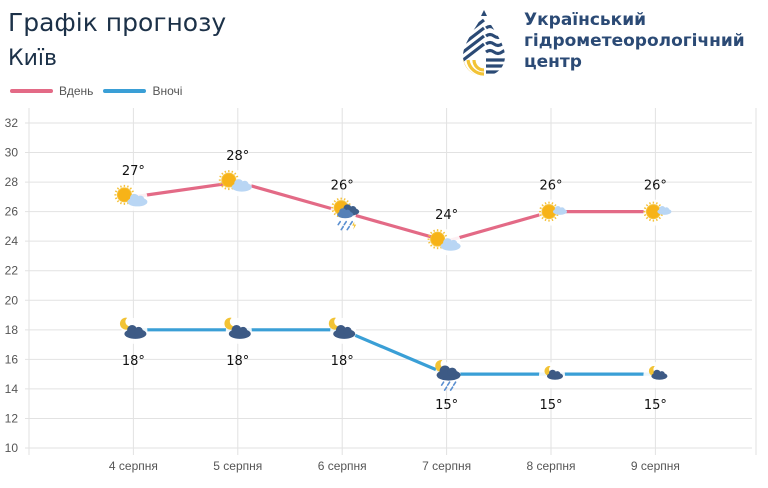 This screenshot has height=488, width=768. What do you see at coordinates (551, 466) in the screenshot?
I see `x-tick-label: 8 серпня` at bounding box center [551, 466].